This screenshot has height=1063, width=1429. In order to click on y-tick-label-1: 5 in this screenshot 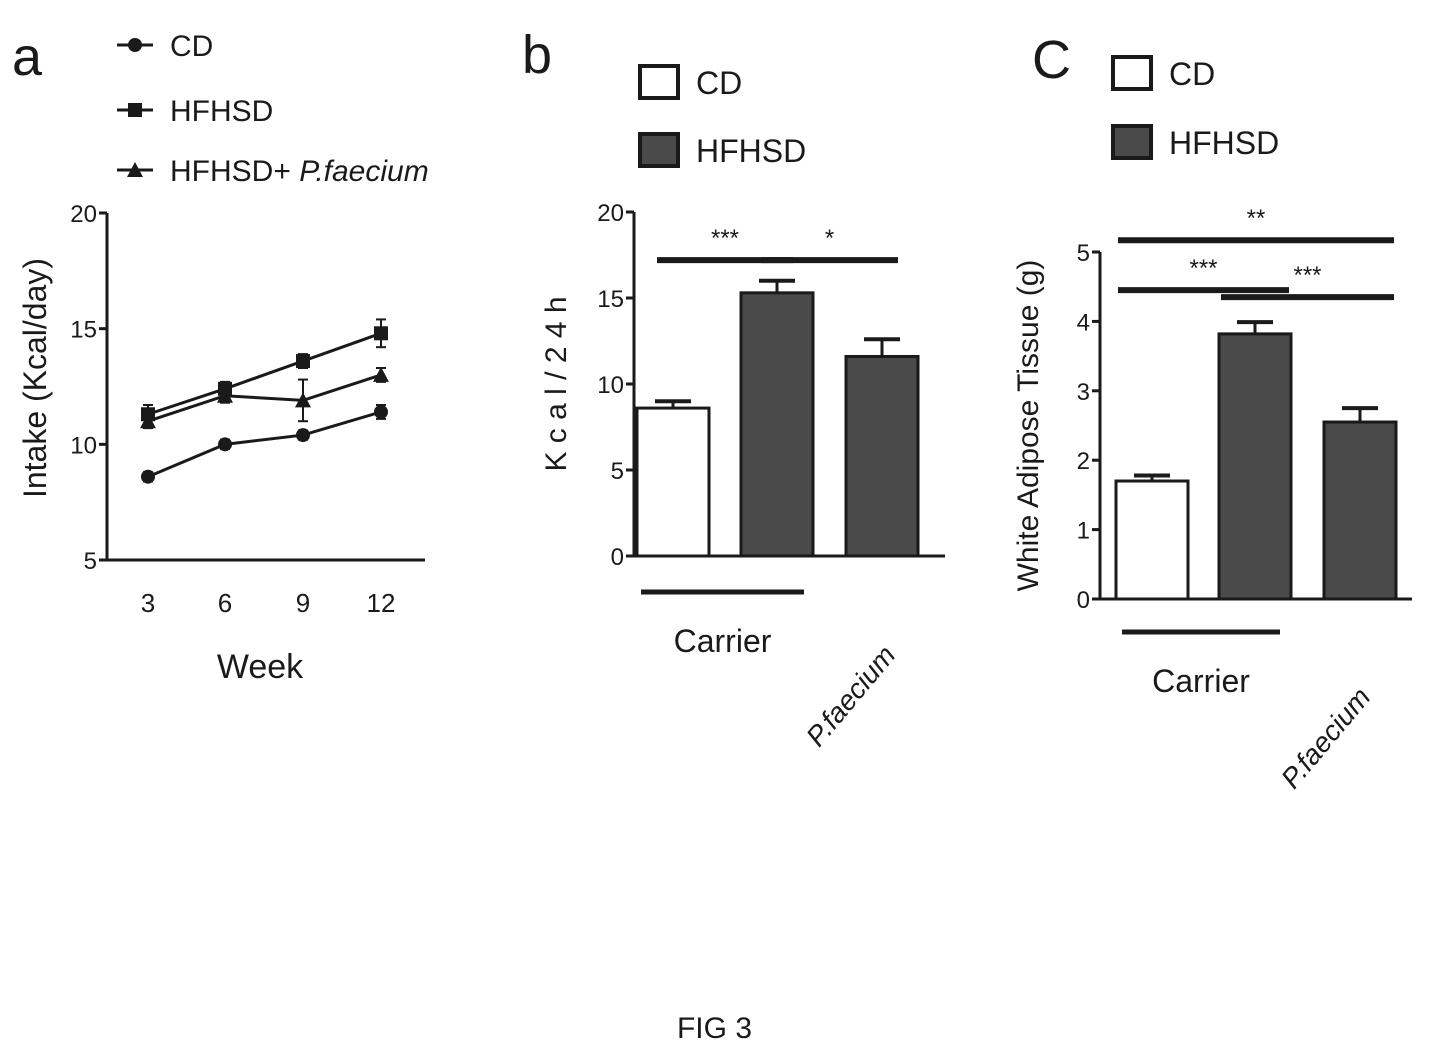, I will do `click(617, 471)`.